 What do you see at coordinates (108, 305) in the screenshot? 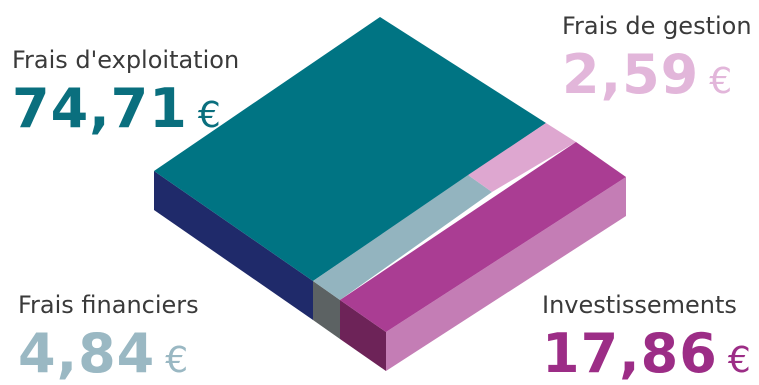
I see `name-frais-financiers: Frais financiers` at bounding box center [108, 305].